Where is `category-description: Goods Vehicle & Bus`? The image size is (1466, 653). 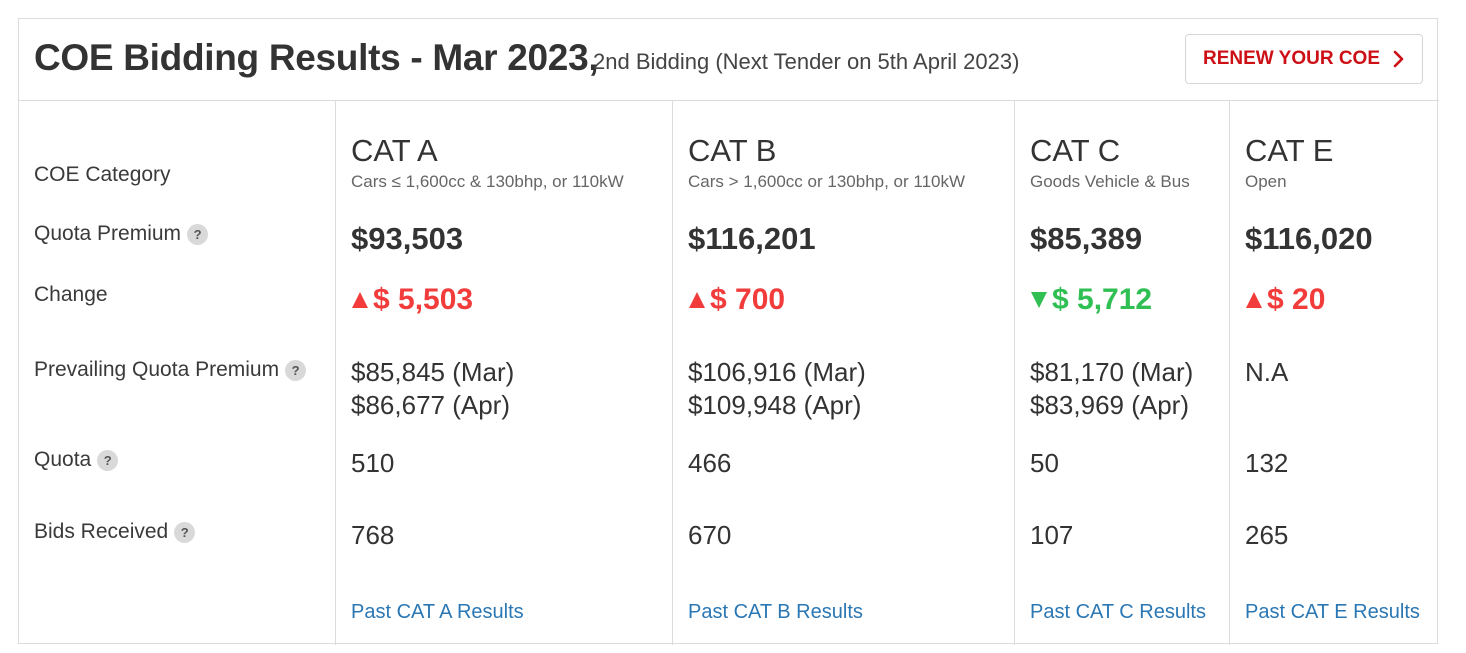
category-description: Goods Vehicle & Bus is located at coordinates (1110, 181).